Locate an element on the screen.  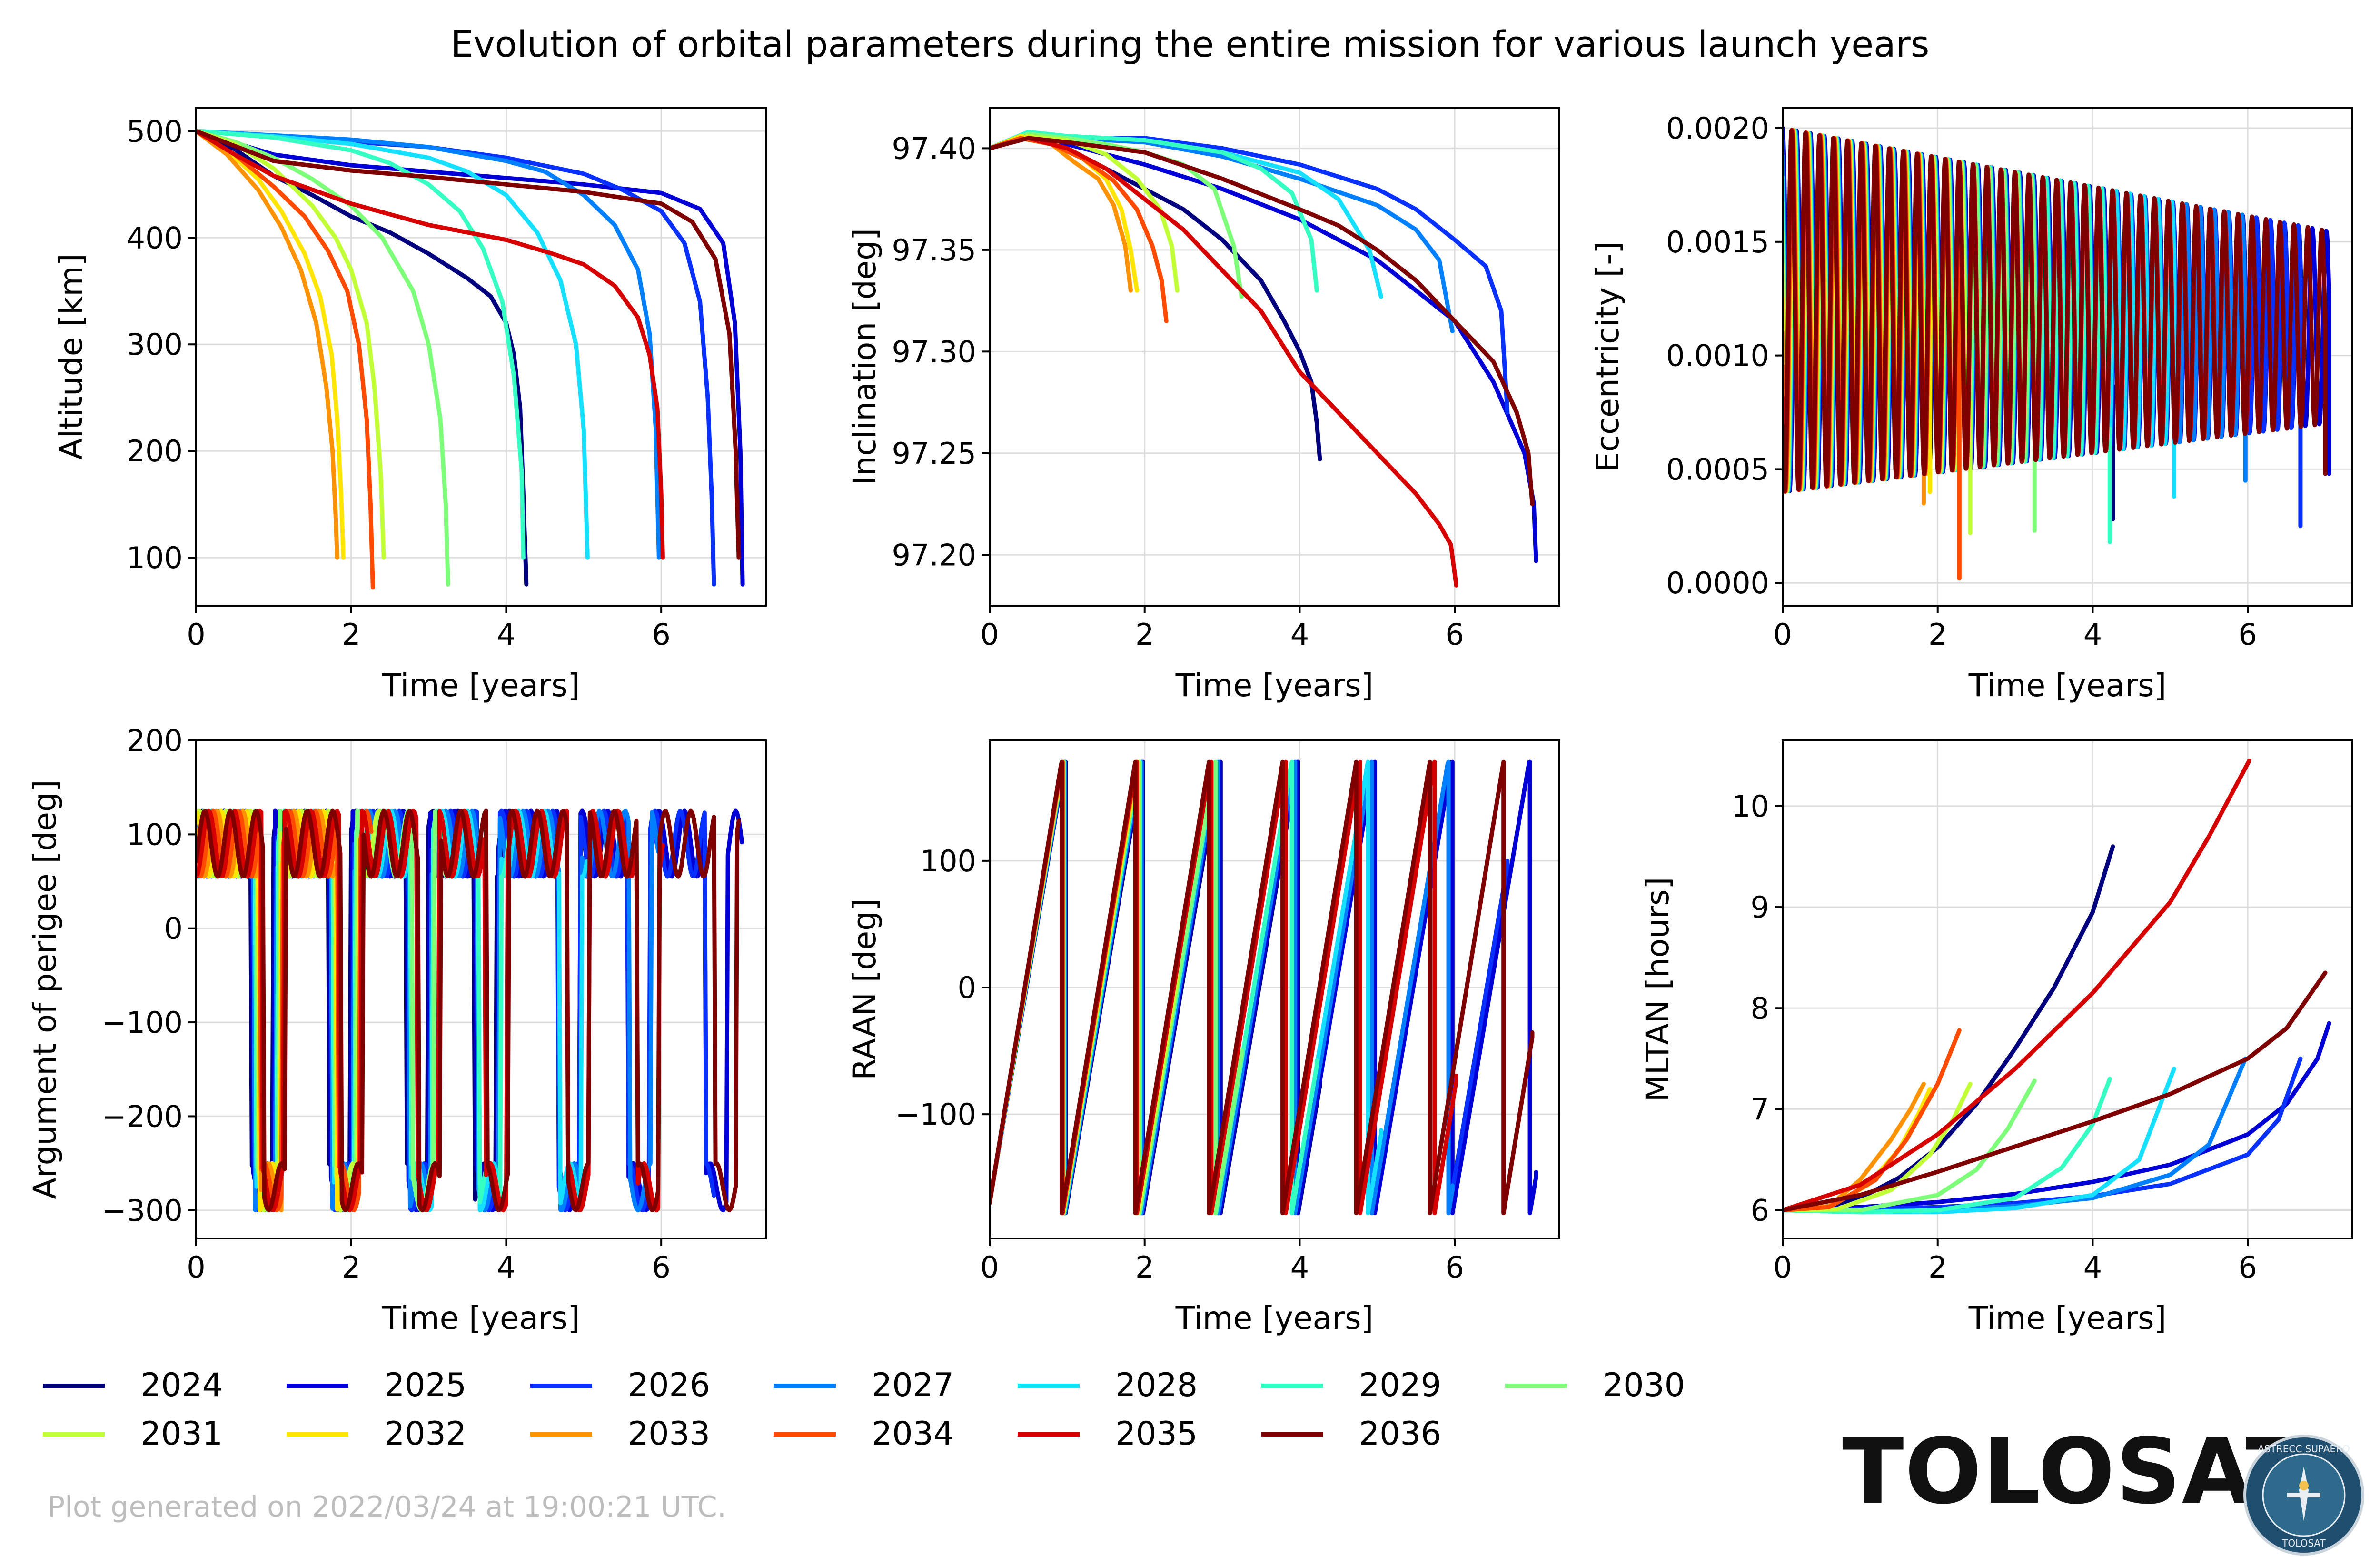
legend-label: 2034 is located at coordinates (913, 1434).